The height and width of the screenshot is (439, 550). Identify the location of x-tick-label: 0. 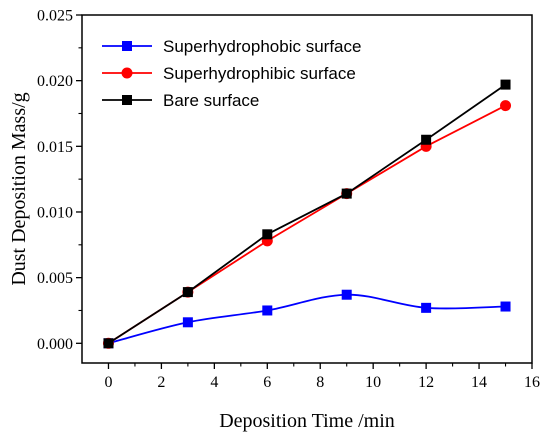
(108, 382).